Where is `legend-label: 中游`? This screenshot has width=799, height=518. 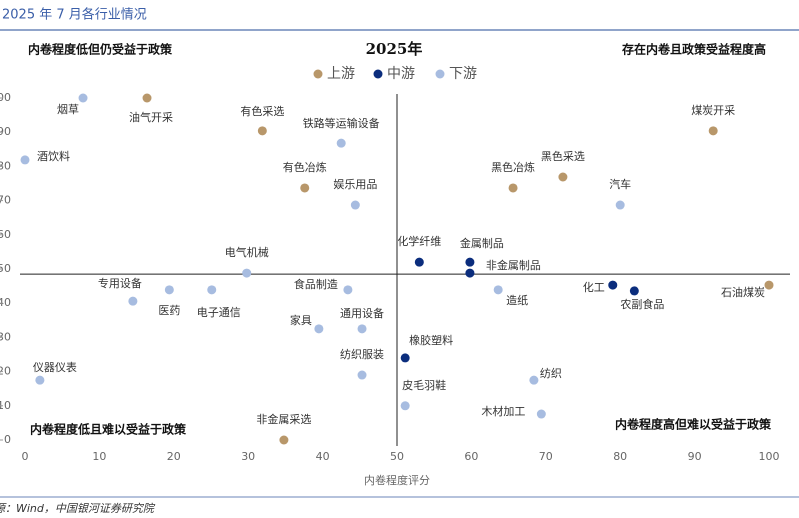 legend-label: 中游 is located at coordinates (401, 74).